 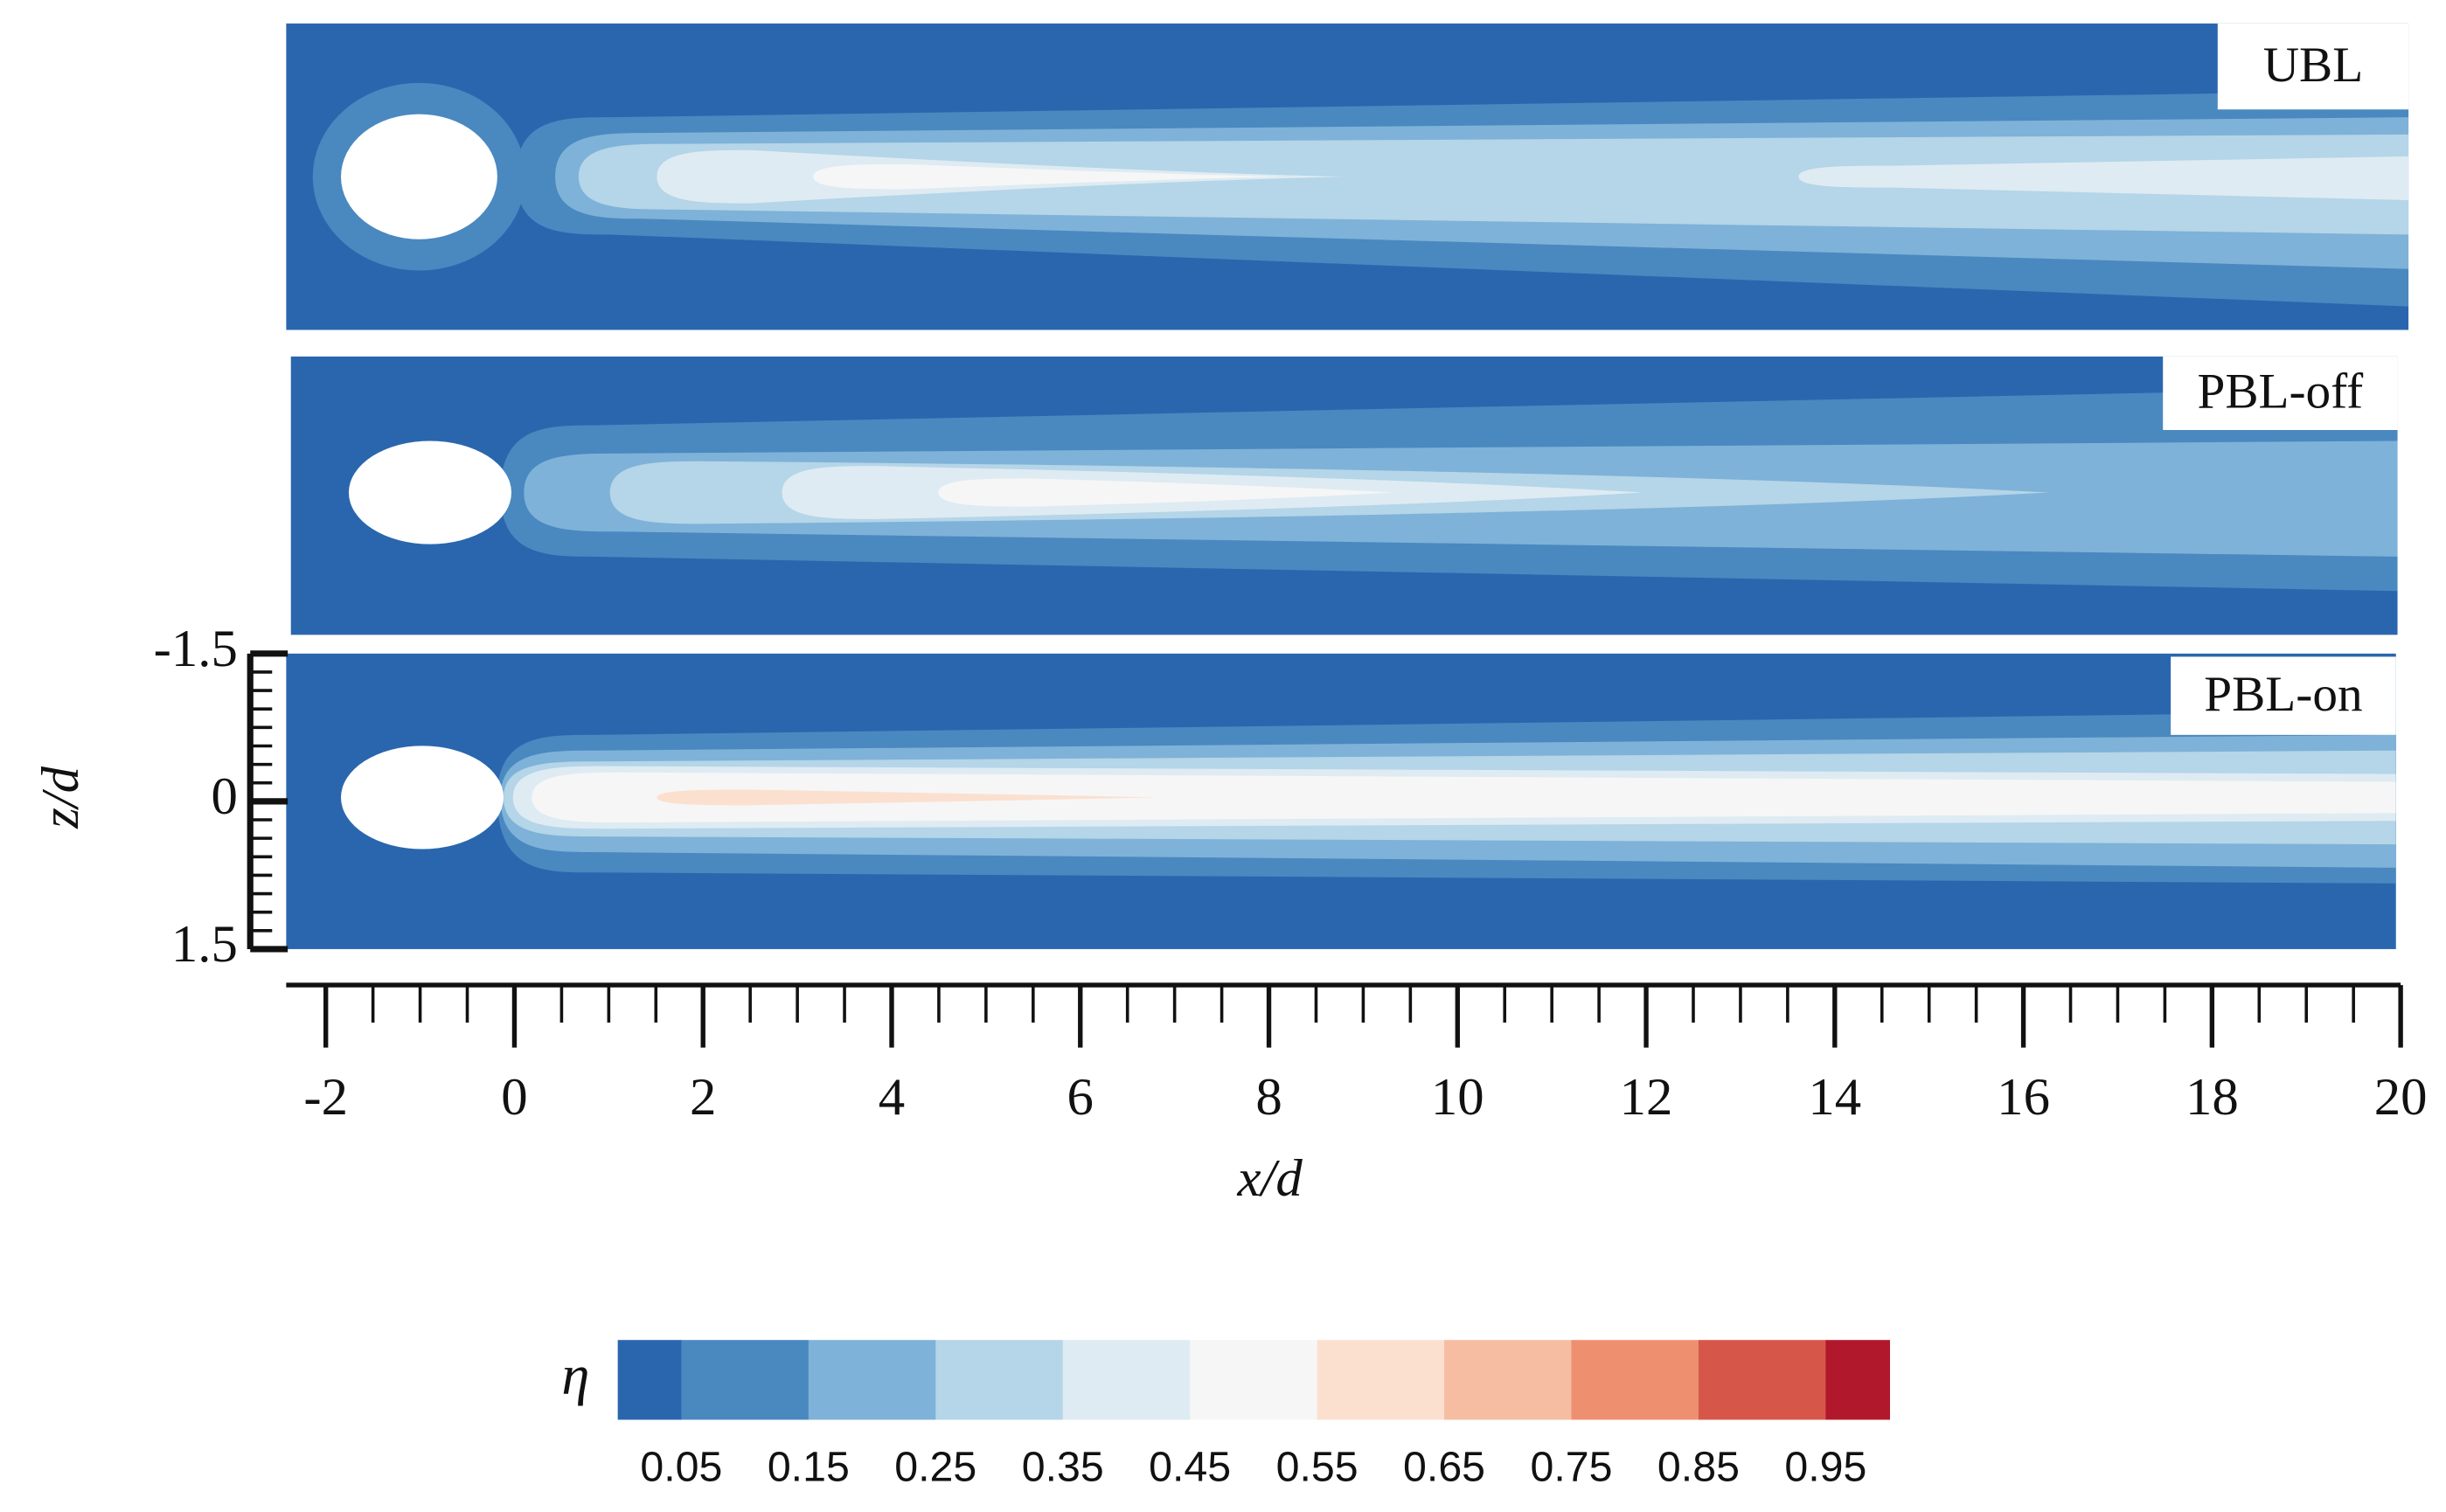 What do you see at coordinates (2024, 1097) in the screenshot?
I see `x-tick-label: 16` at bounding box center [2024, 1097].